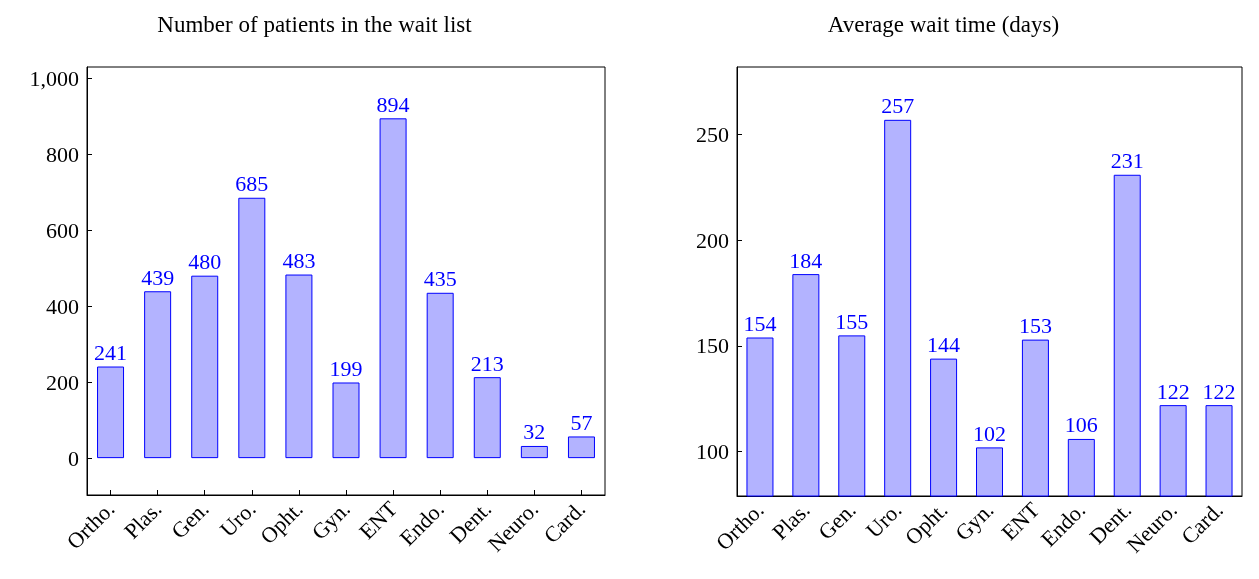 The width and height of the screenshot is (1259, 579). I want to click on y-tick-label: 100, so click(712, 452).